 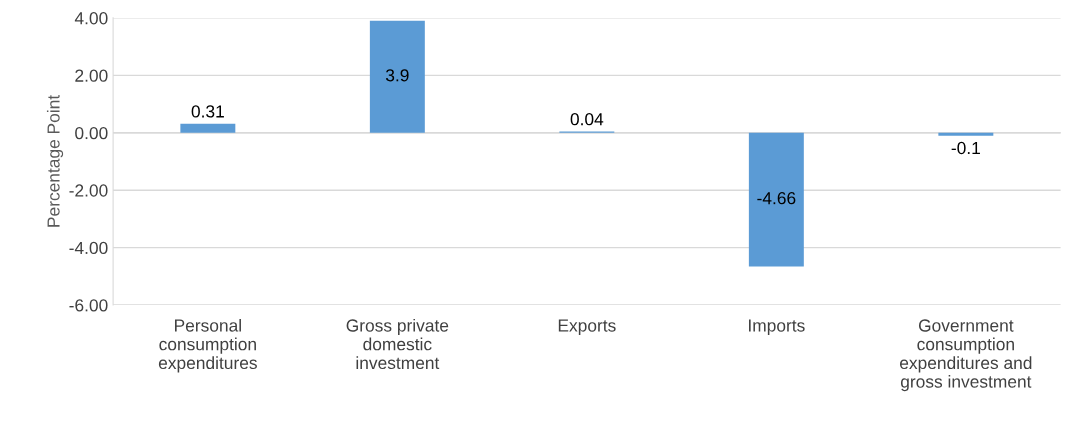 What do you see at coordinates (91, 133) in the screenshot?
I see `y-tick-label: 0.00` at bounding box center [91, 133].